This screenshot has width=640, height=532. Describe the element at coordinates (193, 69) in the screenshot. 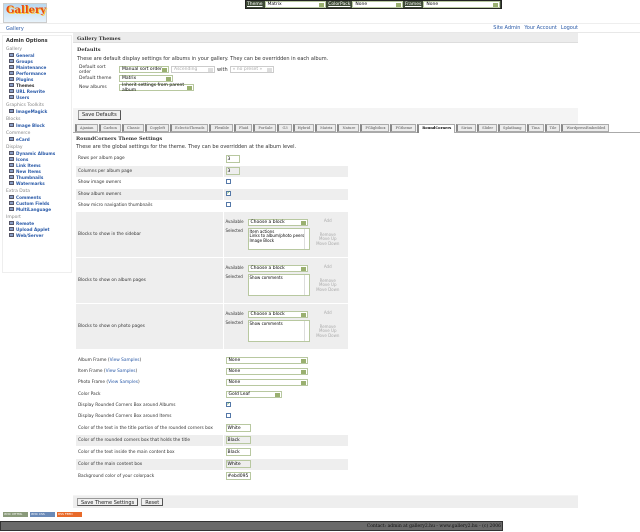

I see `sort-direction-select: Ascending` at that location.